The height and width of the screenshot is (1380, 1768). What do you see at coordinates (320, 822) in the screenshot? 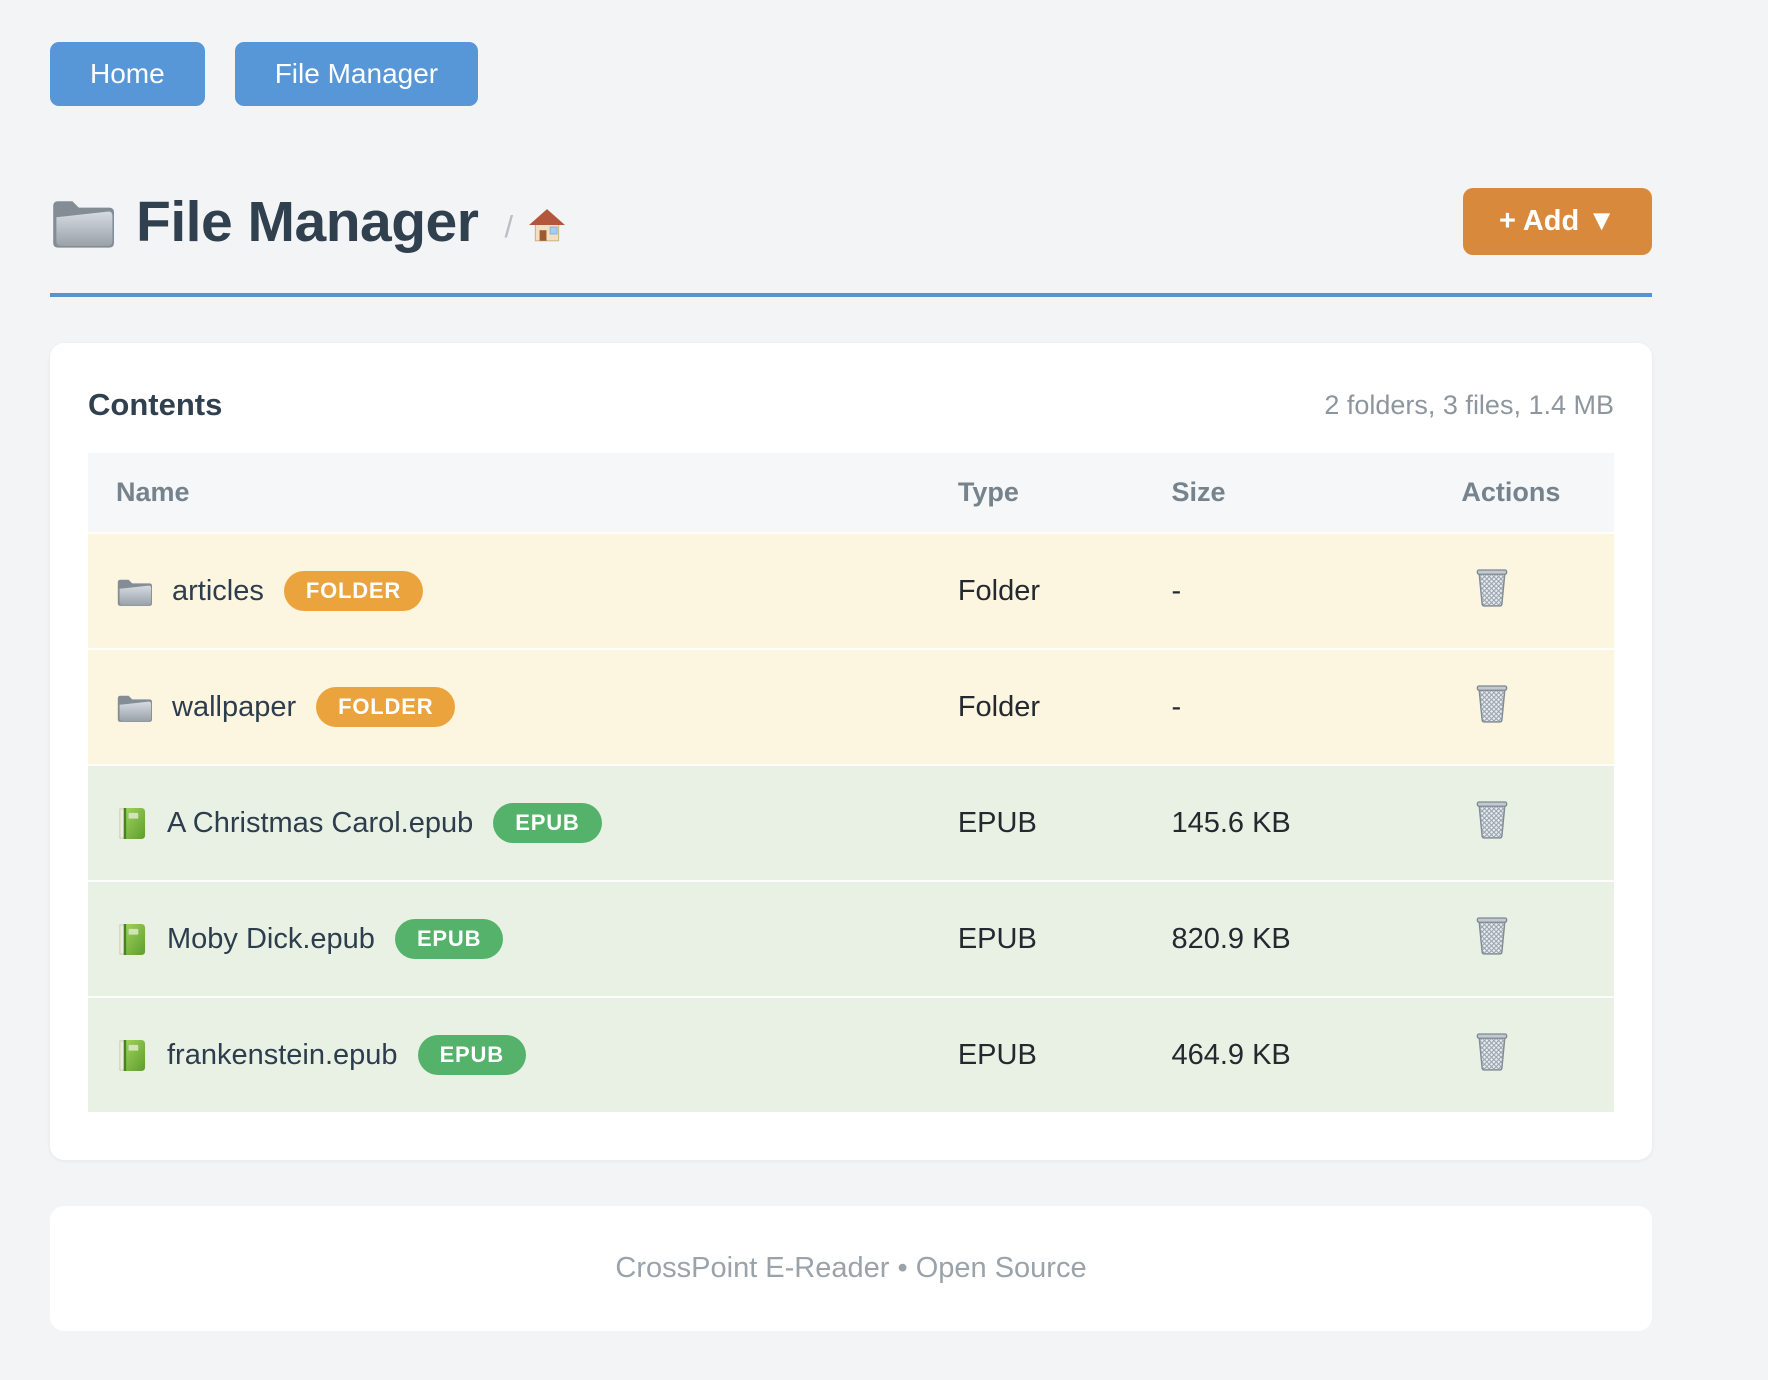
I see `file-name: A Christmas Carol.epub` at bounding box center [320, 822].